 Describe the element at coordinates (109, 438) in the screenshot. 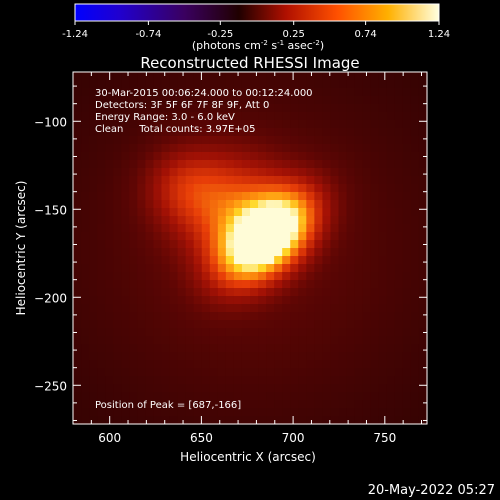

I see `x-tick-label: 600` at that location.